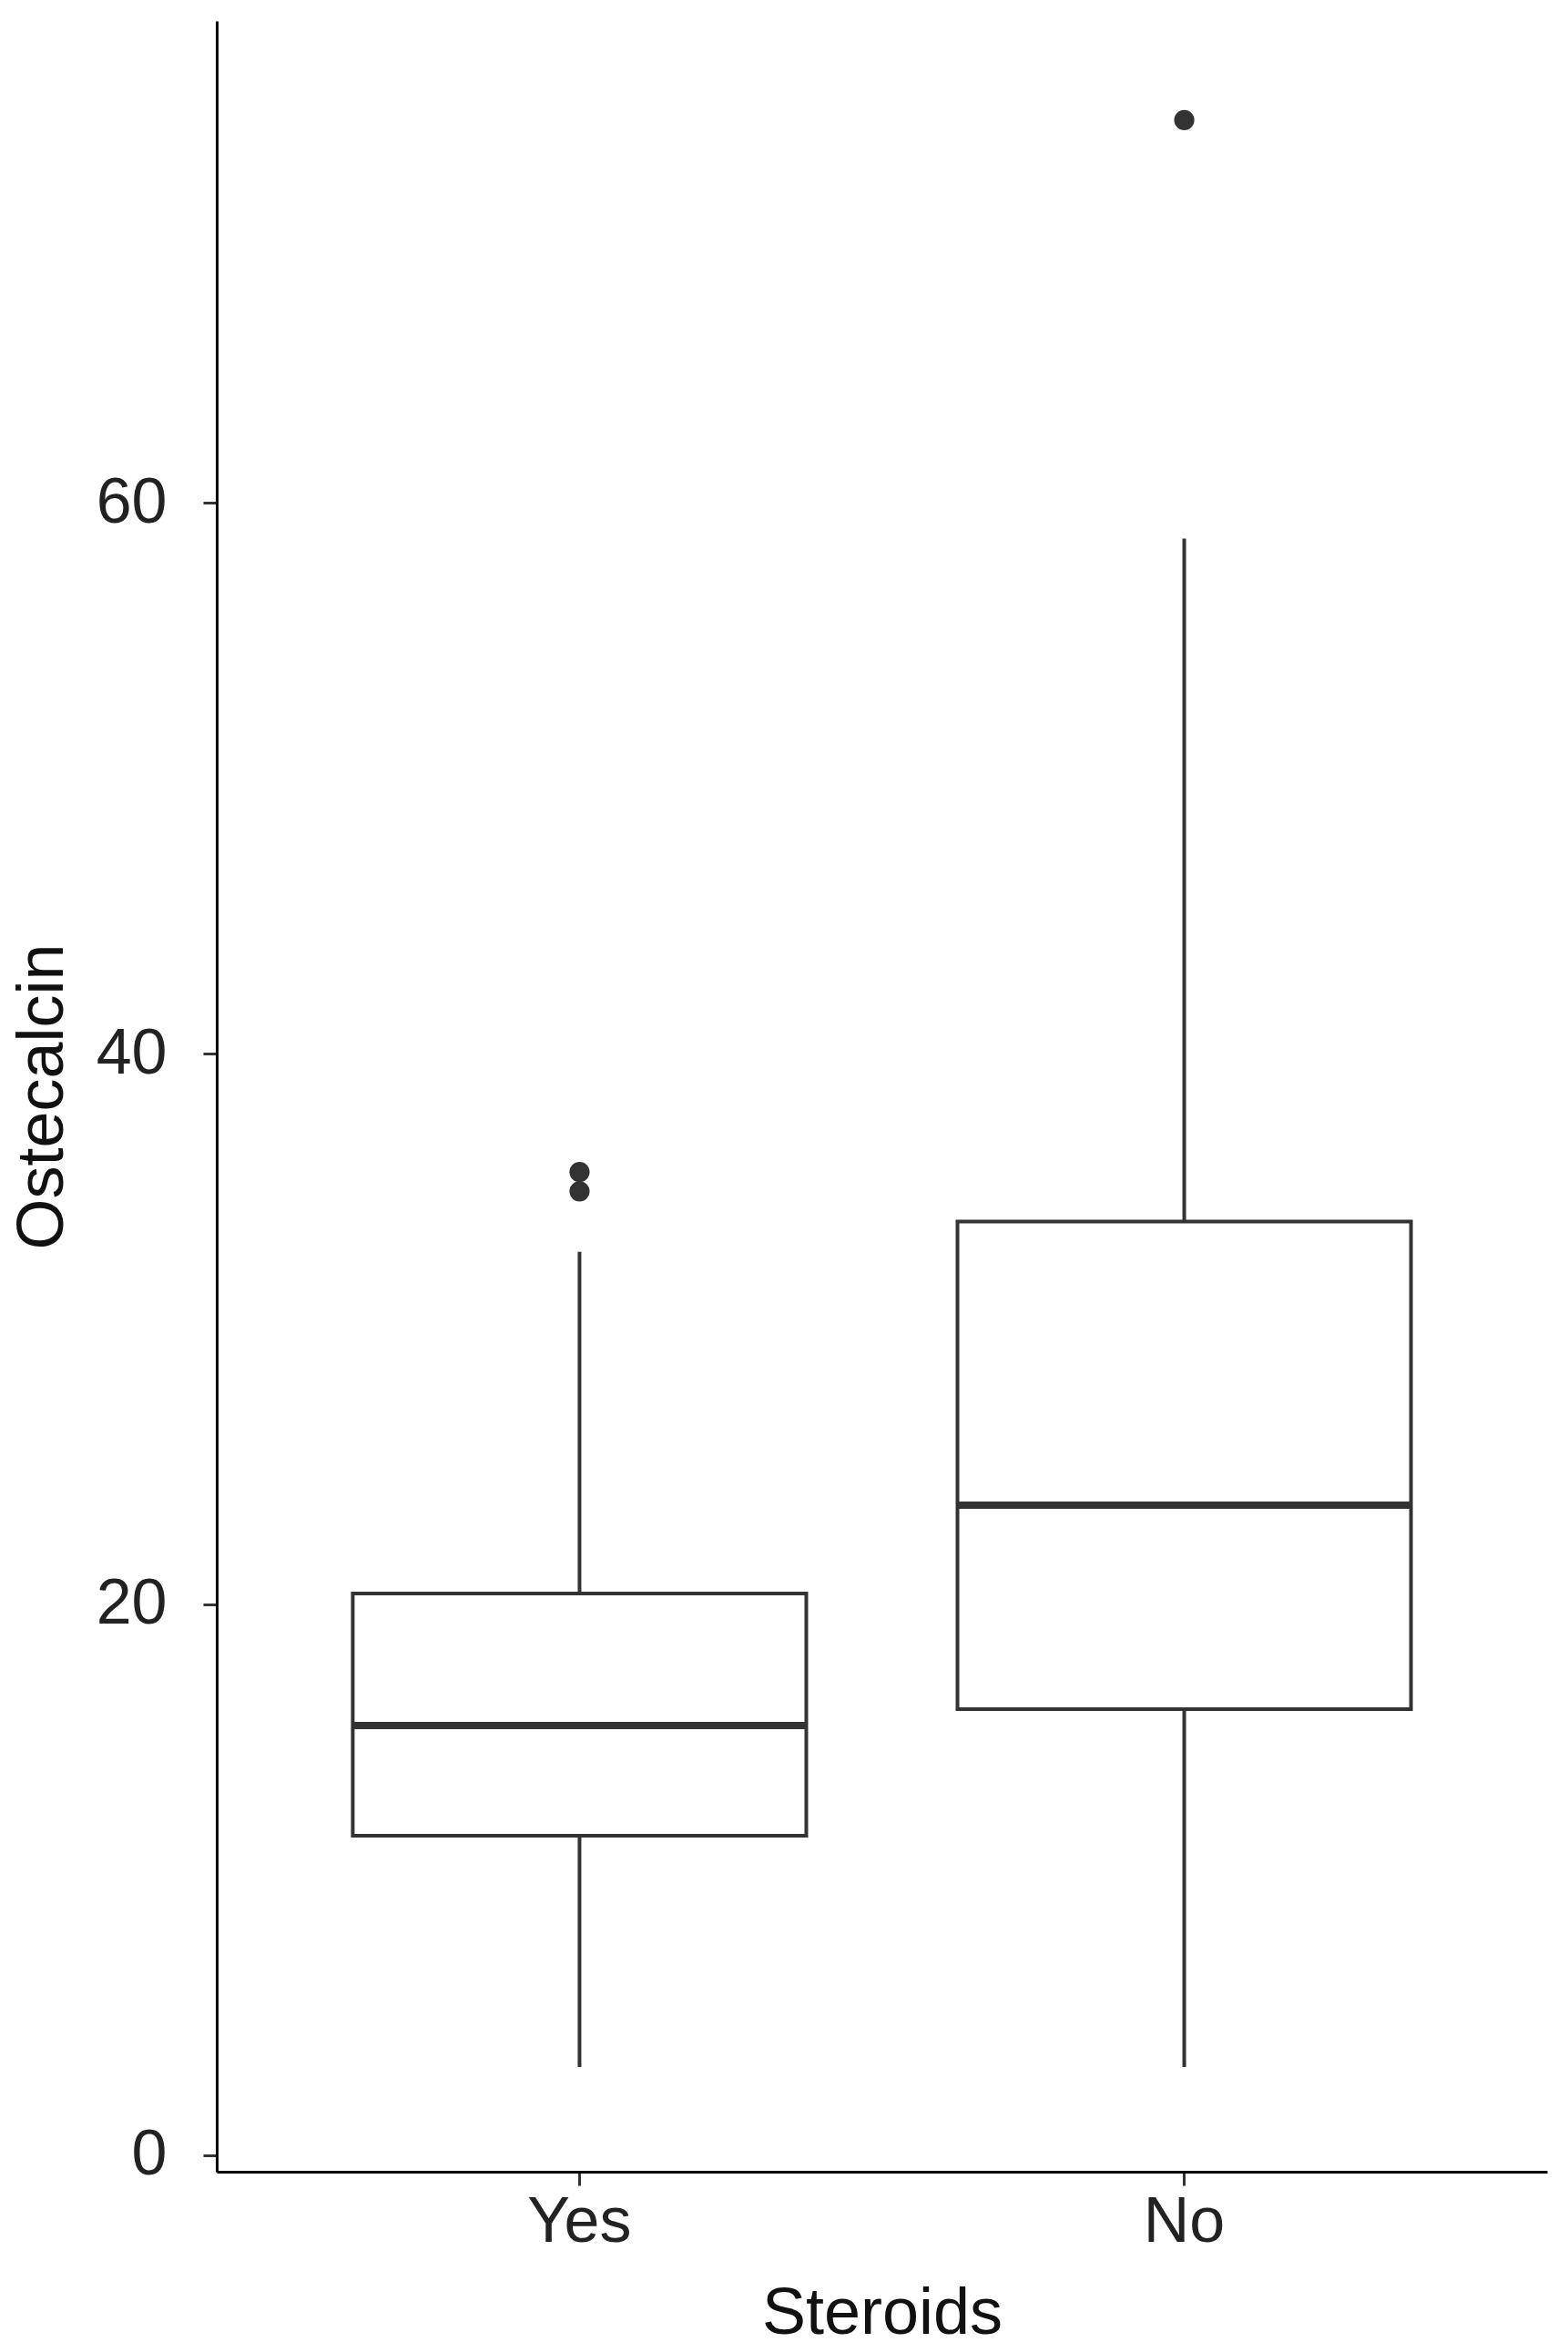  I want to click on y-tick-label: 60, so click(132, 500).